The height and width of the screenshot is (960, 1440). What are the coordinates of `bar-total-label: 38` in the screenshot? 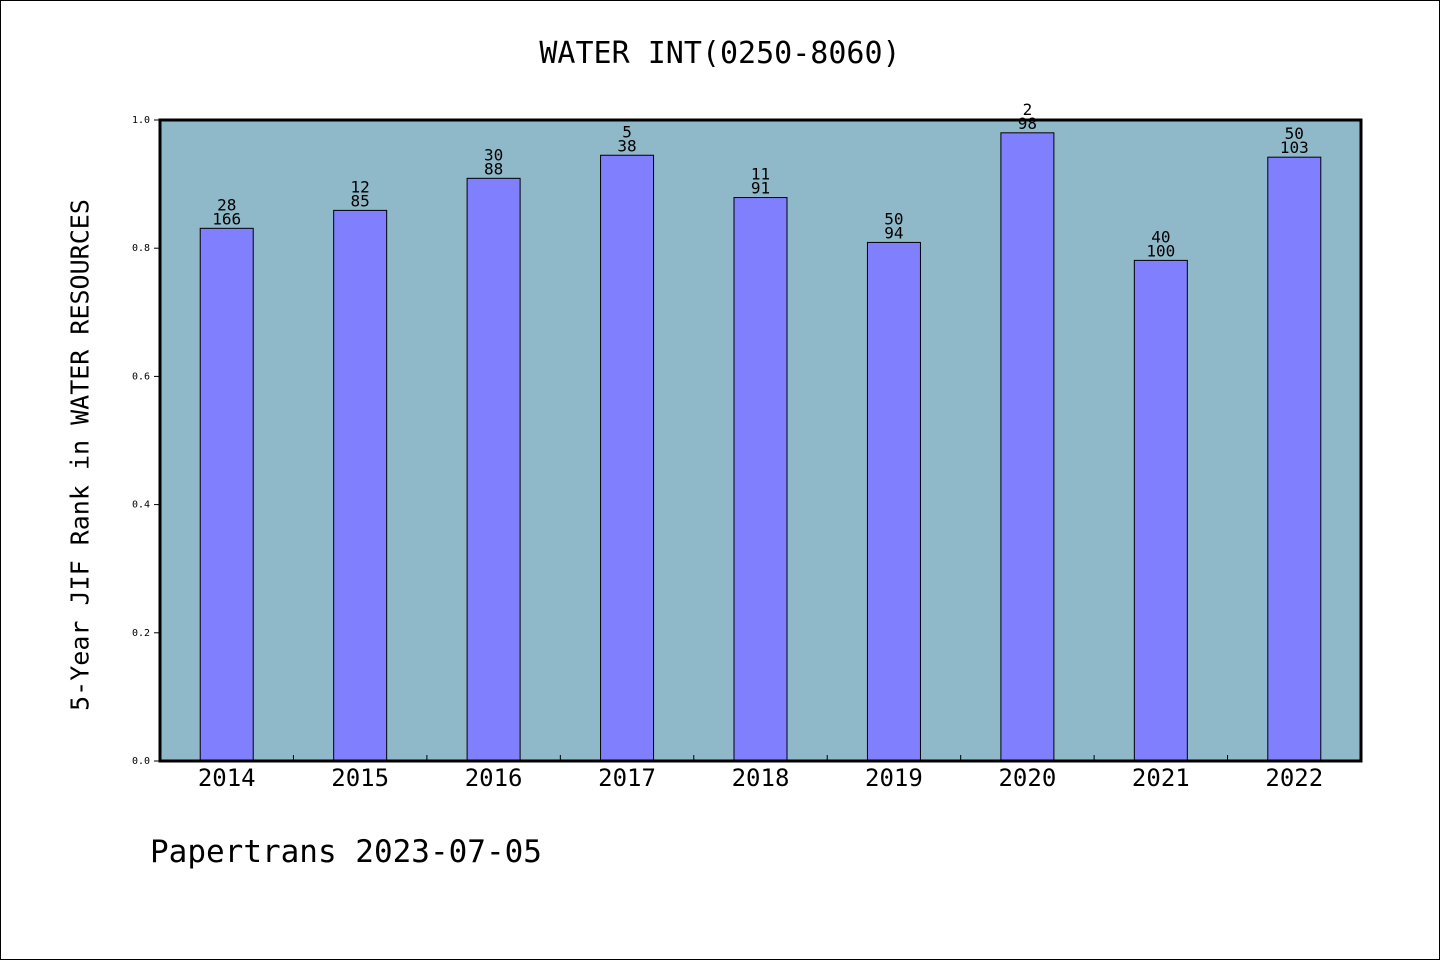 It's located at (626, 145).